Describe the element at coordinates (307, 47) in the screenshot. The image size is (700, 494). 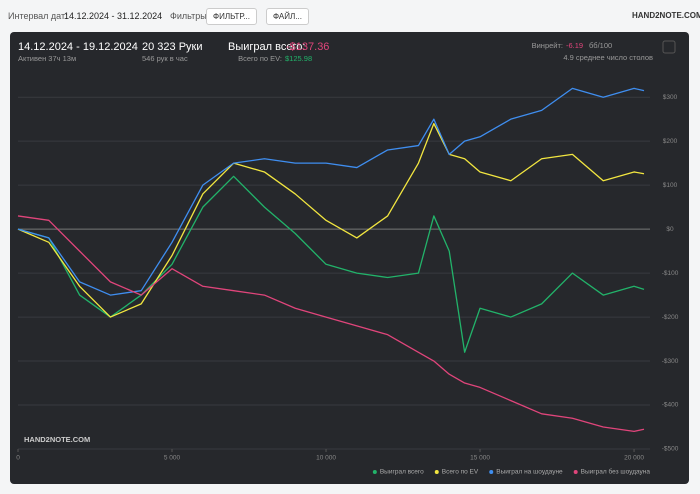
I see `won-value: -$137.36` at that location.